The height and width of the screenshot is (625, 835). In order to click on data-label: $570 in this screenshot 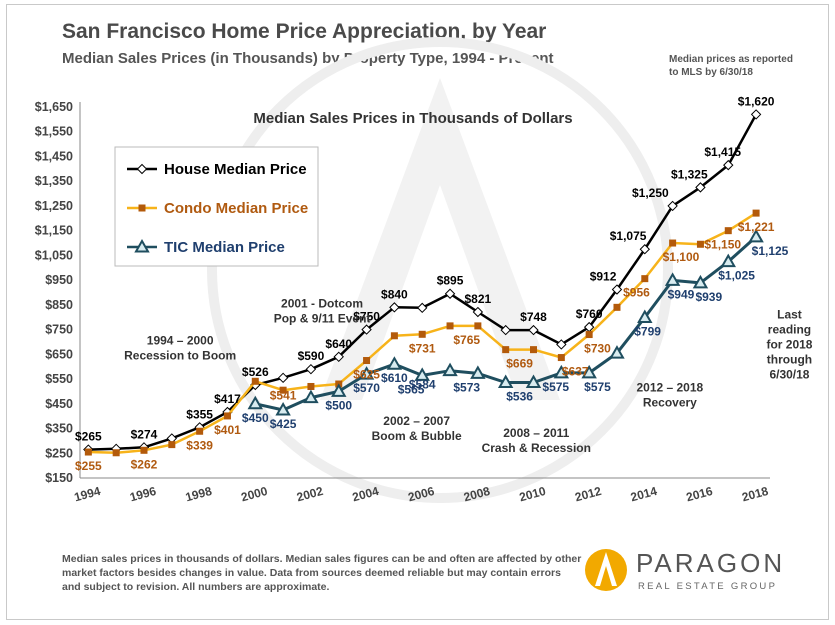, I will do `click(366, 388)`.